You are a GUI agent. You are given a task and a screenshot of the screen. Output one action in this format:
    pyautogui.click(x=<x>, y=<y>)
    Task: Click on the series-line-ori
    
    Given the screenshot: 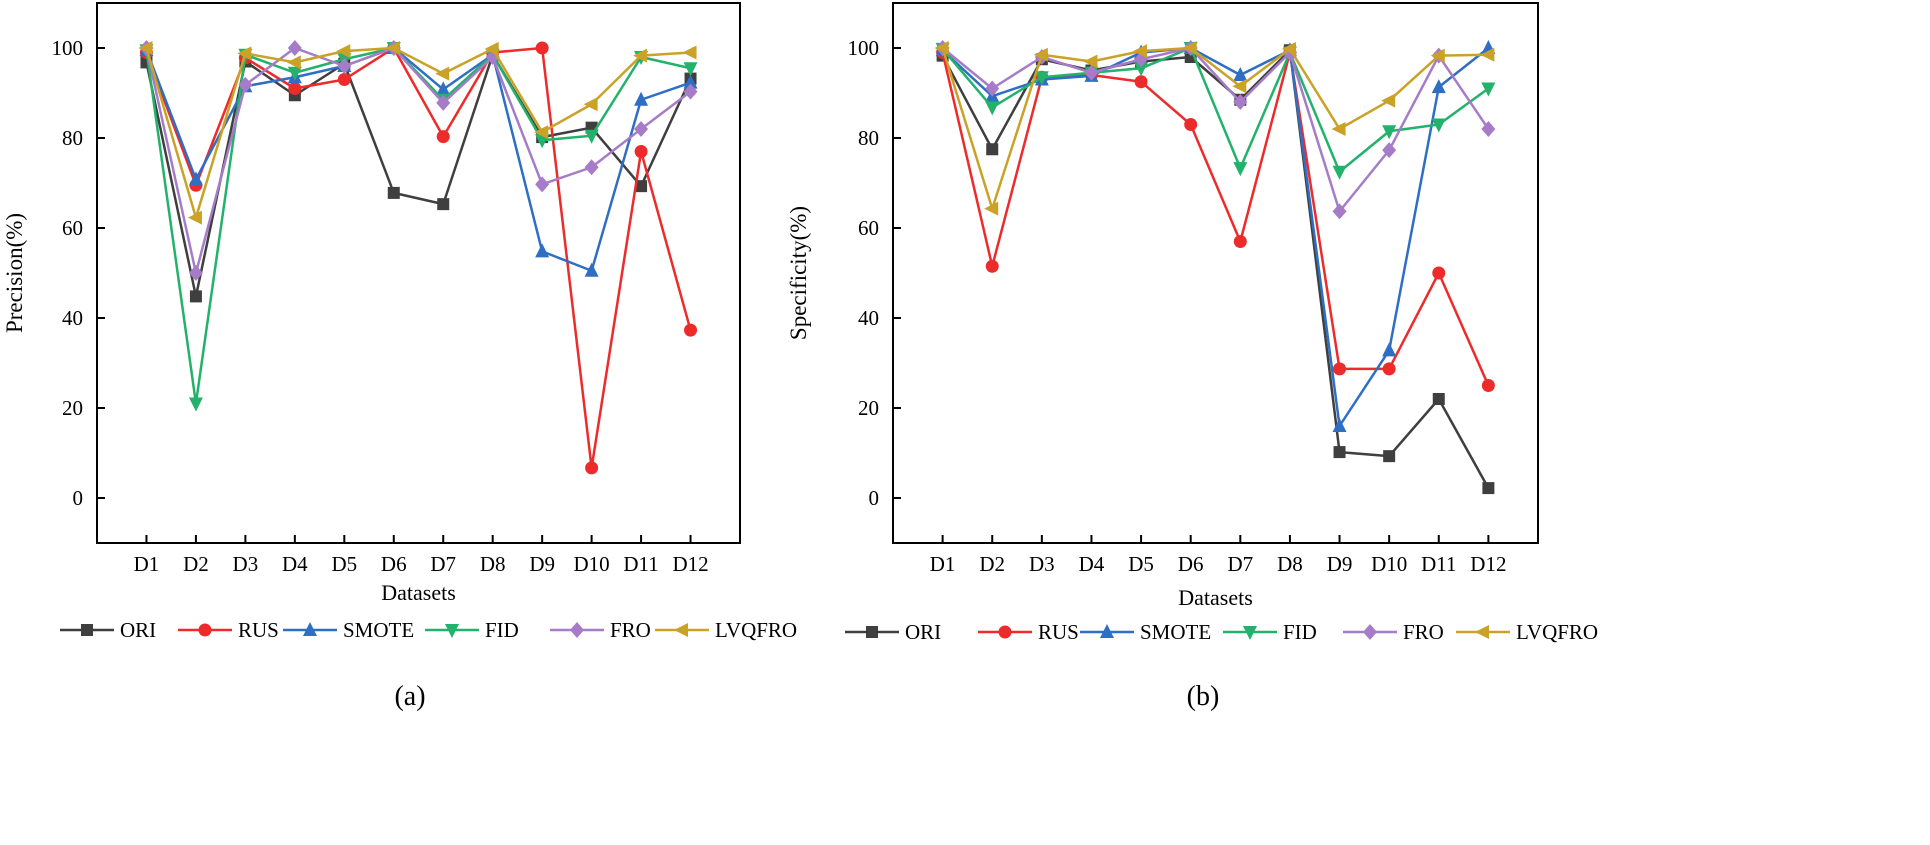 What is the action you would take?
    pyautogui.click(x=1215, y=269)
    